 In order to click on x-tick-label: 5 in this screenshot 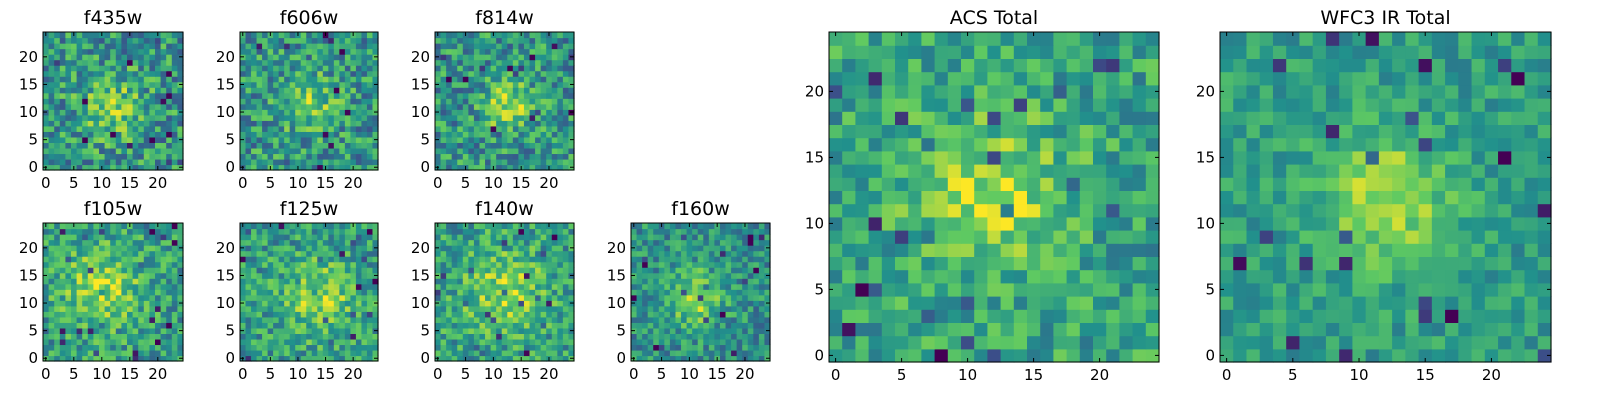, I will do `click(271, 374)`.